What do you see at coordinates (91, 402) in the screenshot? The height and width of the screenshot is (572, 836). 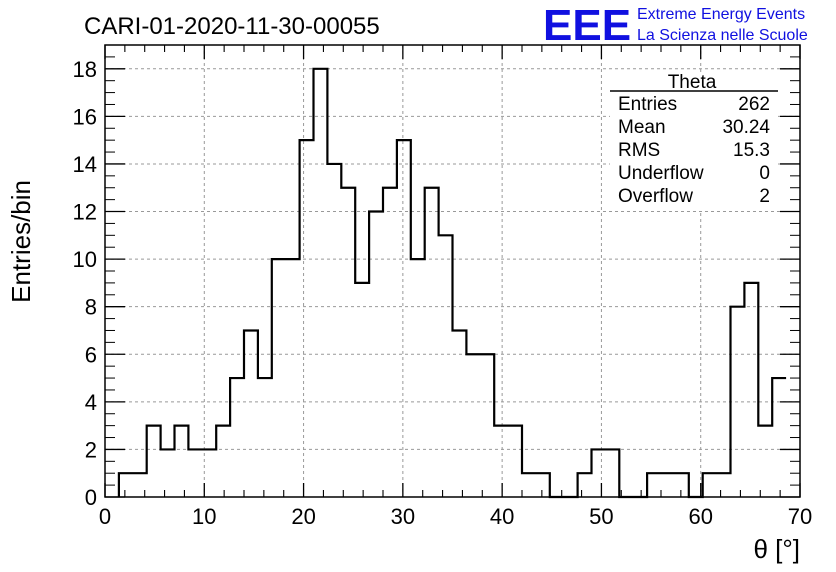 I see `y-tick-label: 4` at bounding box center [91, 402].